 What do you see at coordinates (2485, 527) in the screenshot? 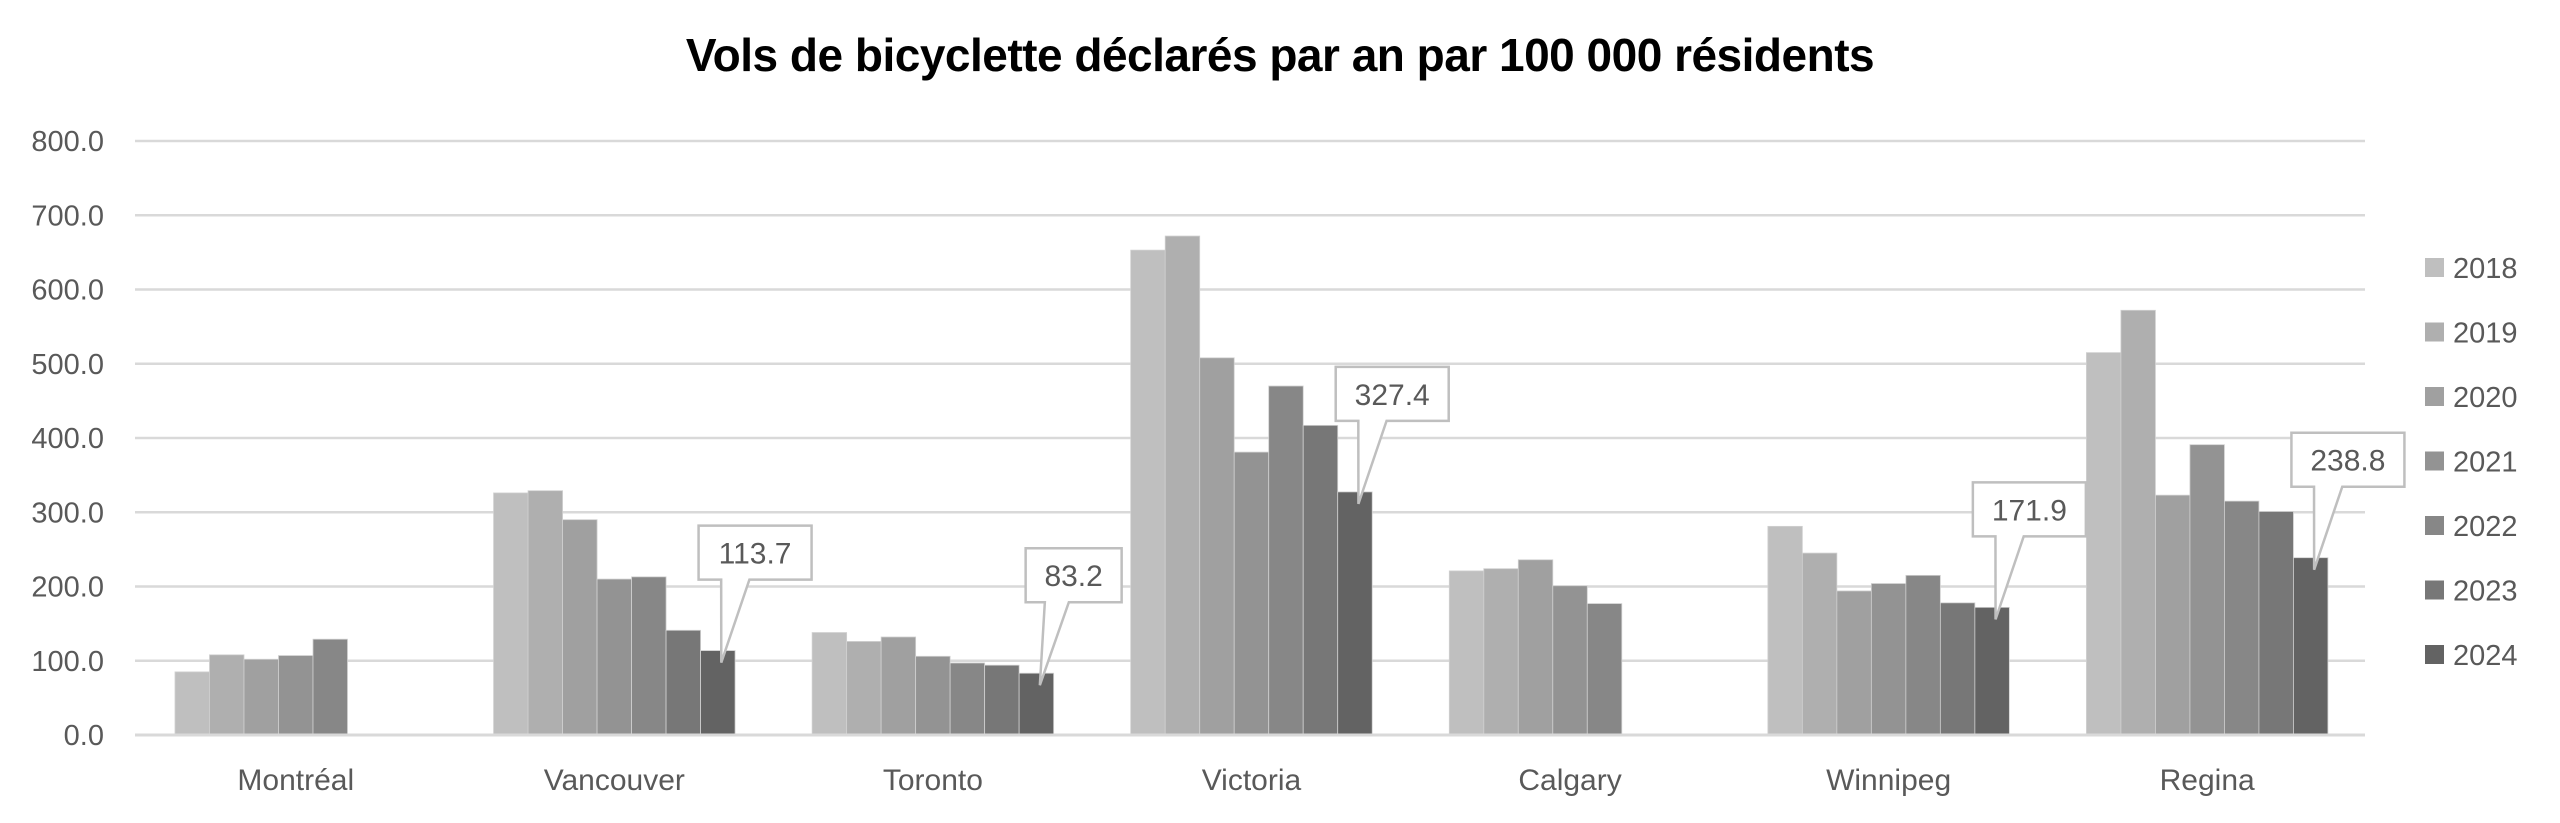
I see `legend-label: 2022` at bounding box center [2485, 527].